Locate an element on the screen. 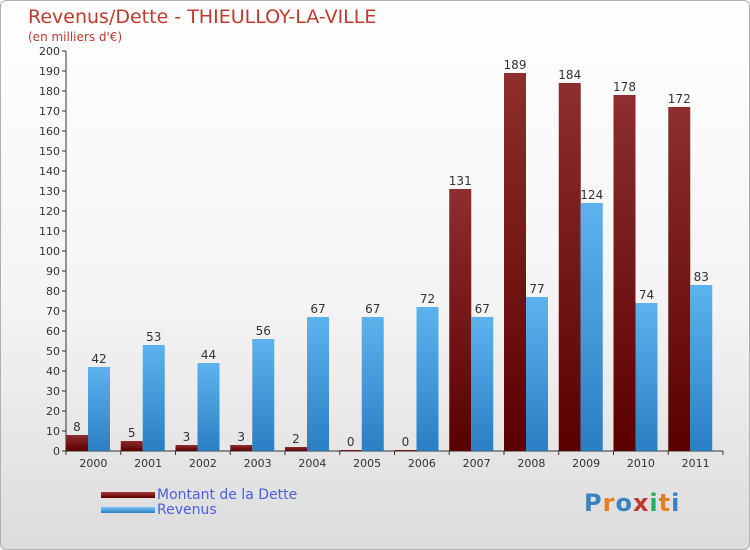 Image resolution: width=750 pixels, height=550 pixels. x-tick-label: 2010 is located at coordinates (641, 463).